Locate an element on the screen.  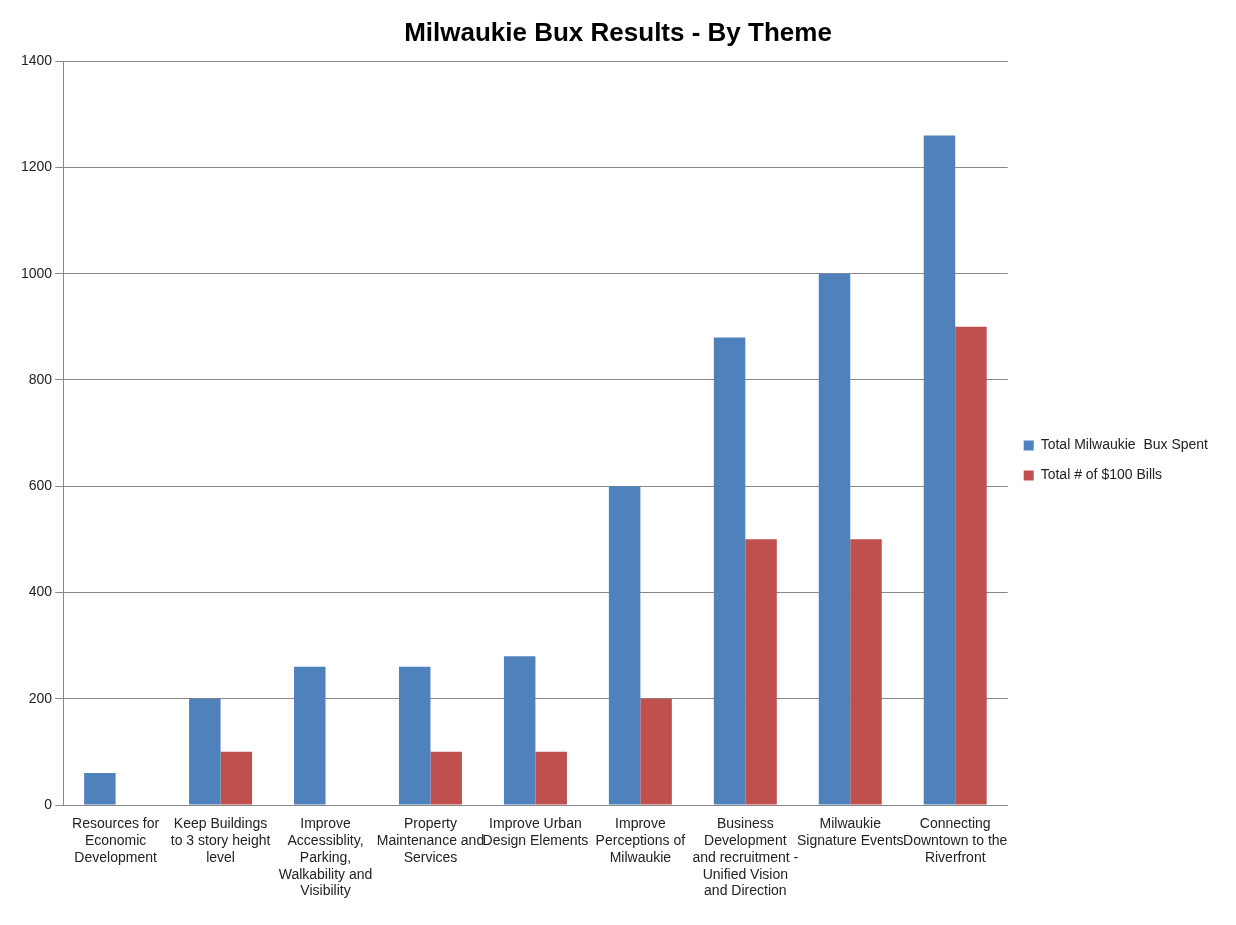
legend-label: Total Milwaukie Bux Spent is located at coordinates (1124, 444).